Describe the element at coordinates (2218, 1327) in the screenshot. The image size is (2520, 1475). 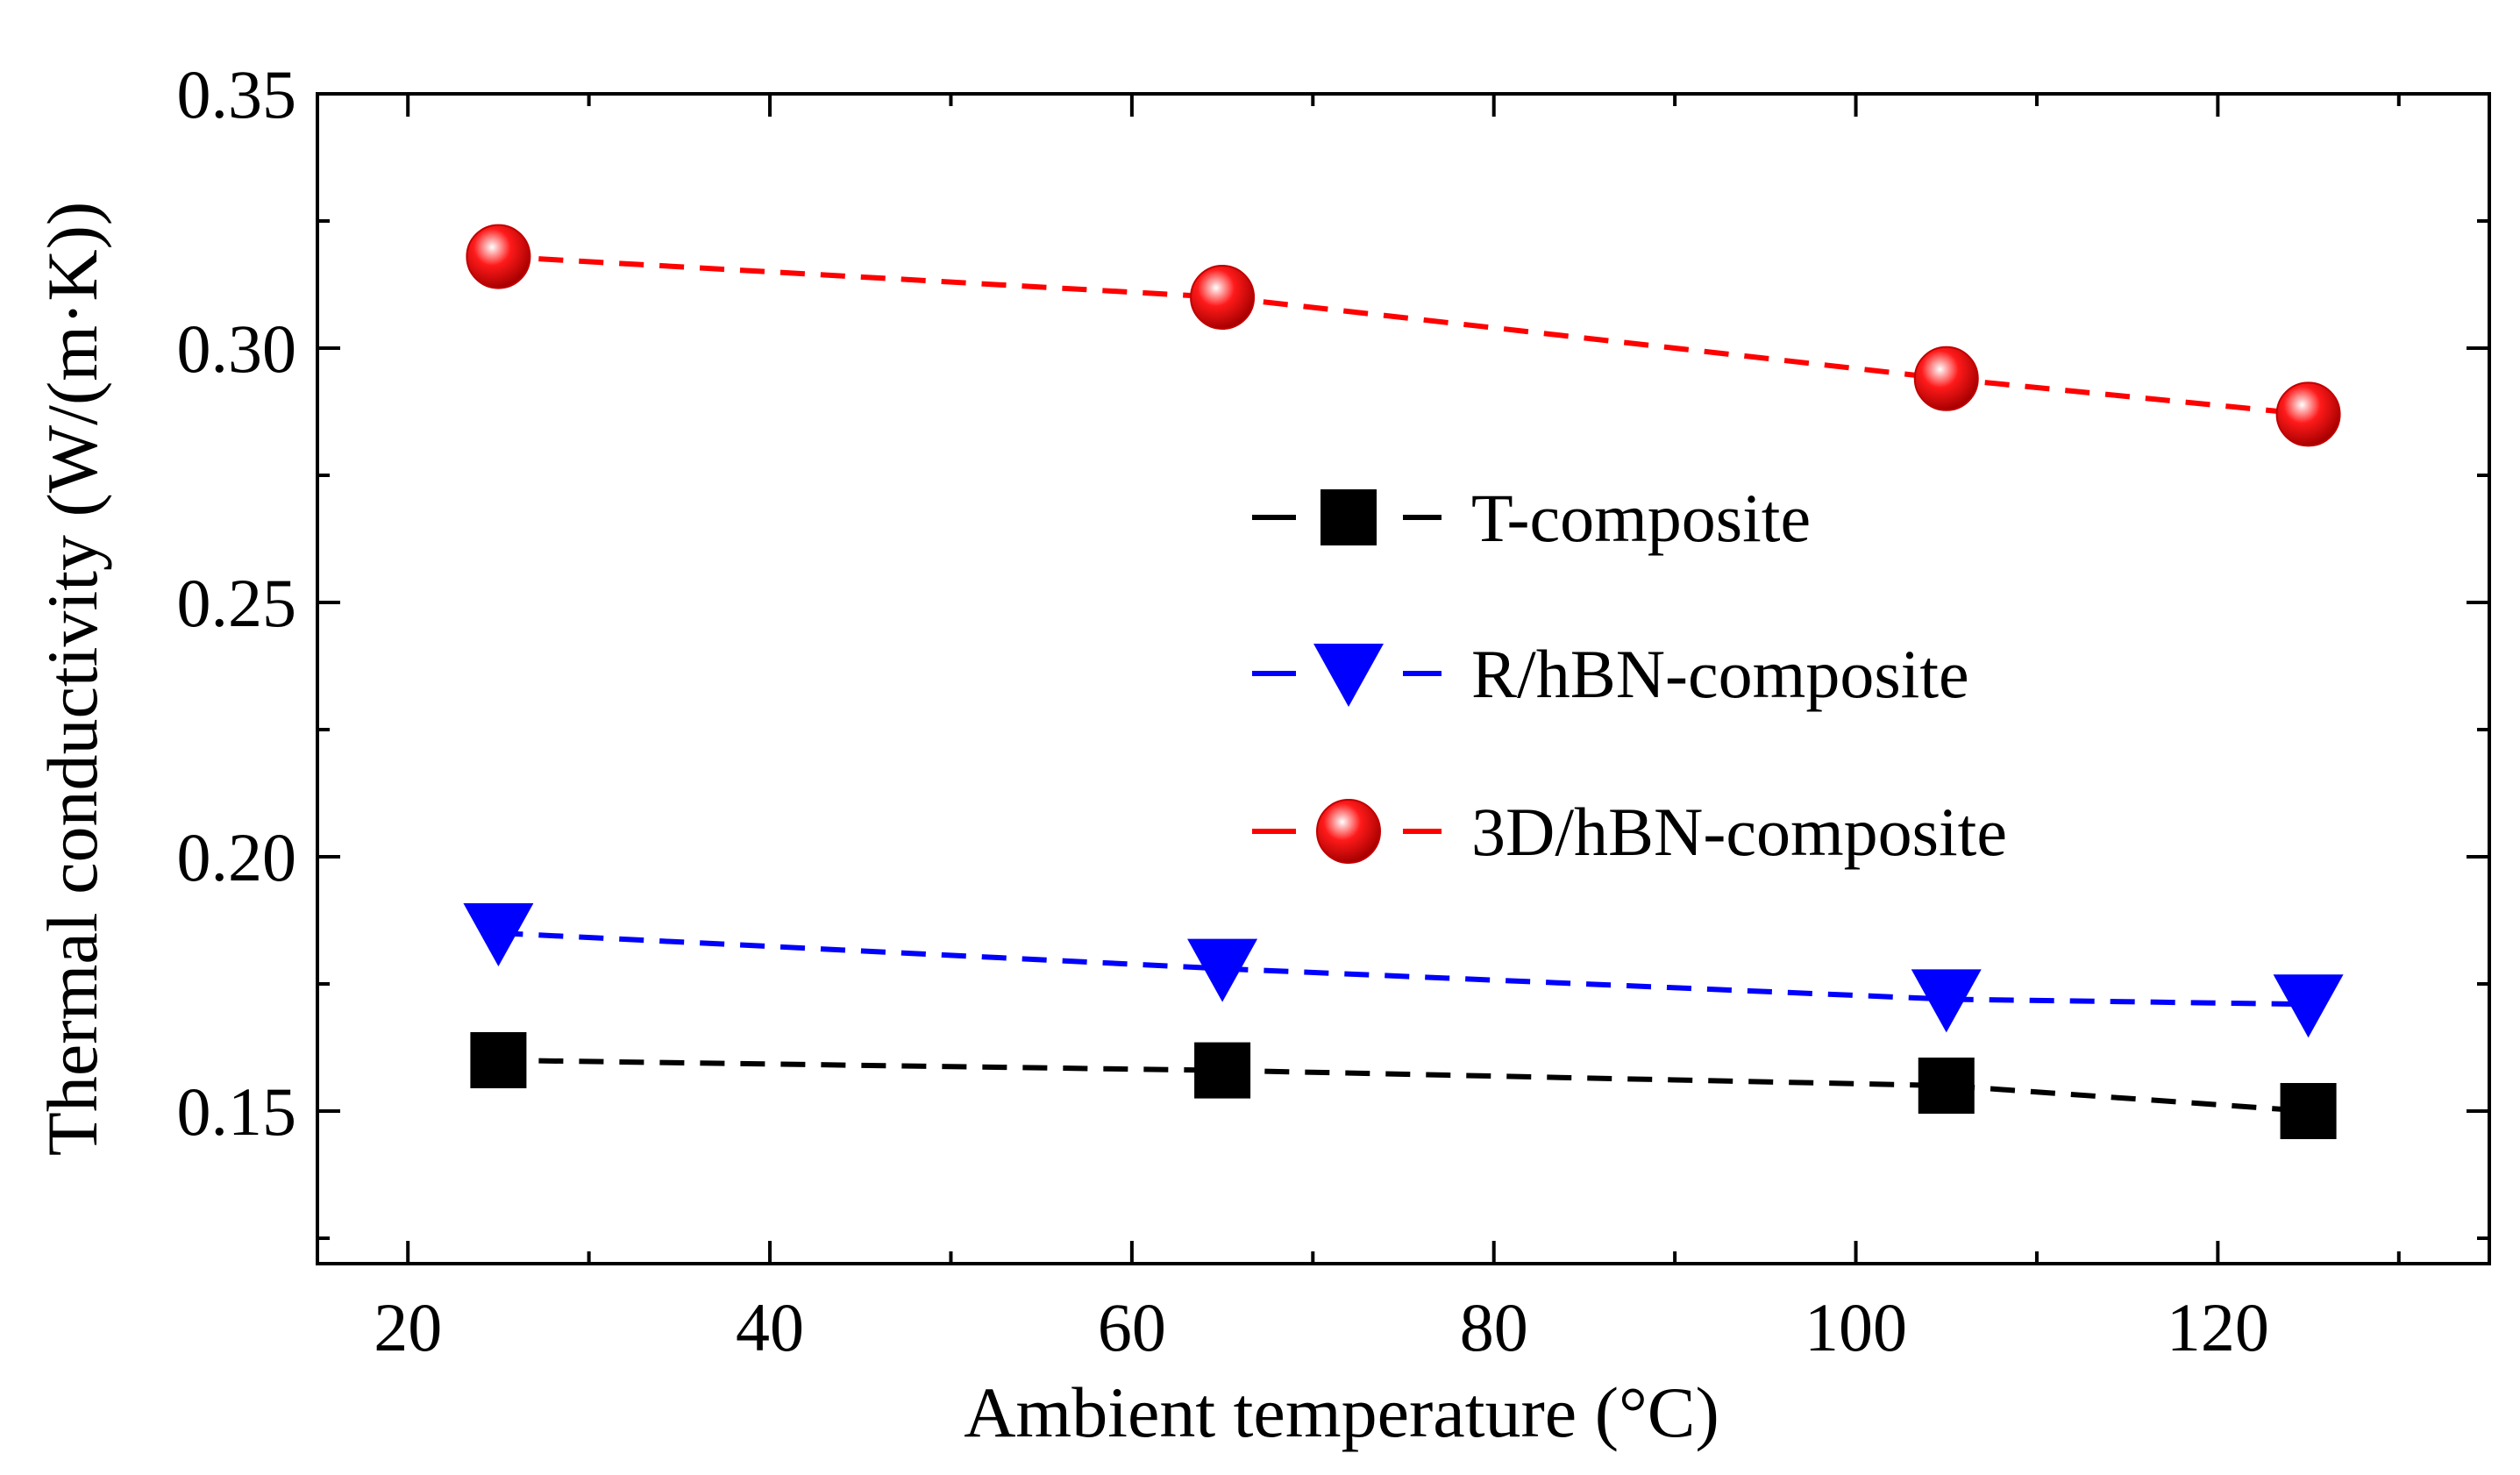
I see `x-tick-label: 120` at that location.